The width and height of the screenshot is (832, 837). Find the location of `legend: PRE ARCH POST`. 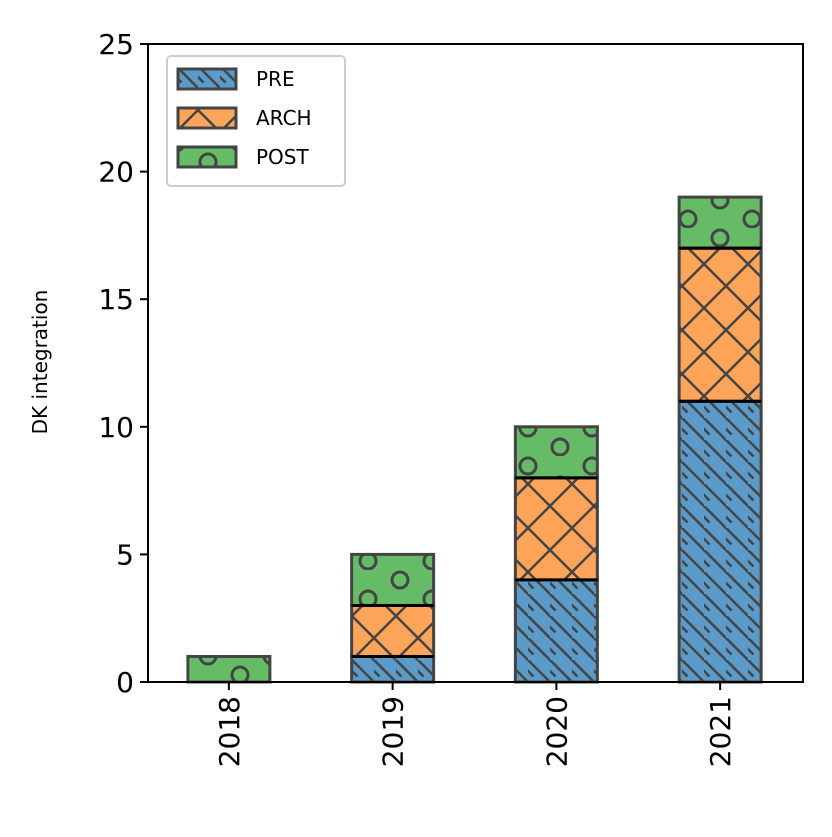

legend: PRE ARCH POST is located at coordinates (256, 121).